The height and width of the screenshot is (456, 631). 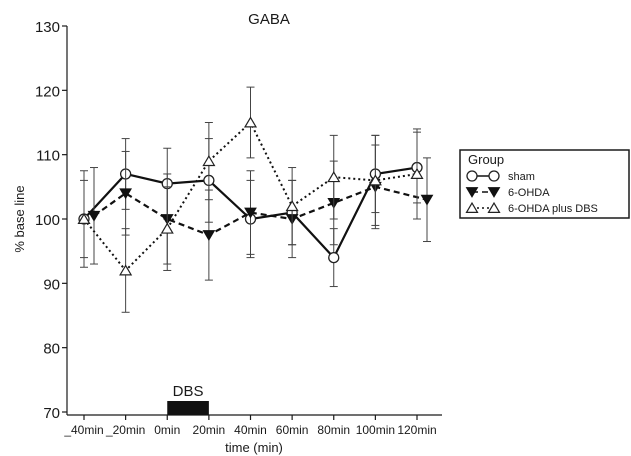 I want to click on legend-entry: 6-OHDA plus DBS, so click(x=531, y=208).